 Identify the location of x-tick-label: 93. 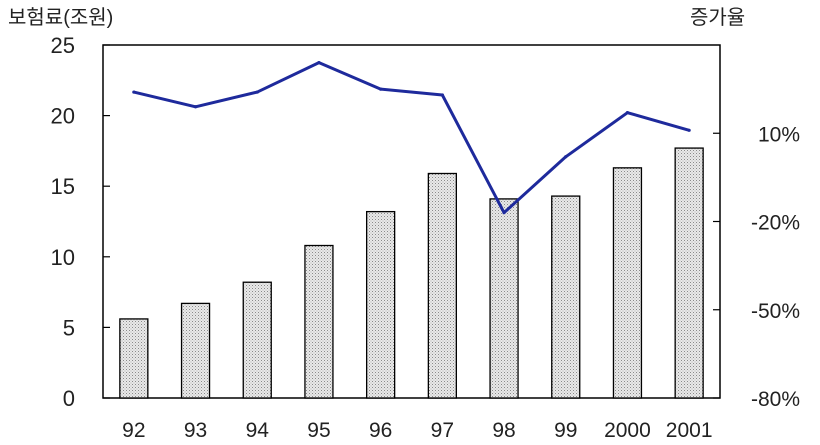
(195, 430).